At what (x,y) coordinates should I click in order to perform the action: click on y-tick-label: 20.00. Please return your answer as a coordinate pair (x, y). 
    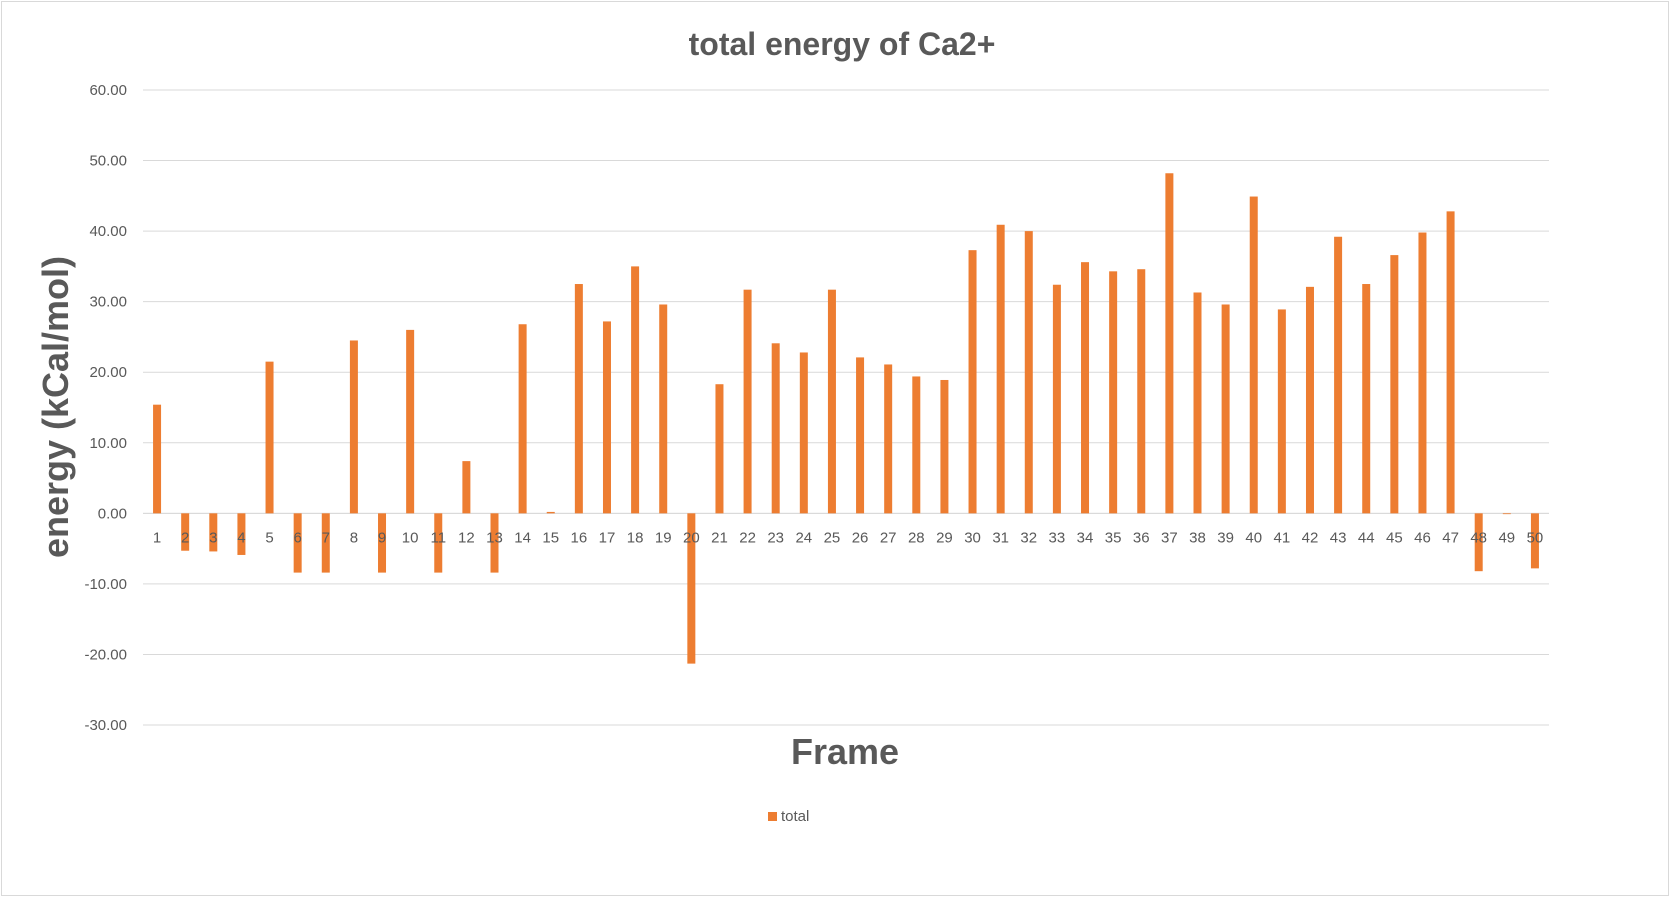
    Looking at the image, I should click on (108, 372).